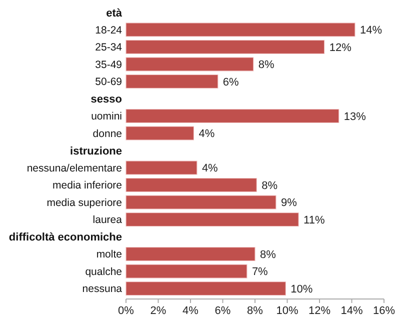  What do you see at coordinates (260, 272) in the screenshot?
I see `data-label: 7%` at bounding box center [260, 272].